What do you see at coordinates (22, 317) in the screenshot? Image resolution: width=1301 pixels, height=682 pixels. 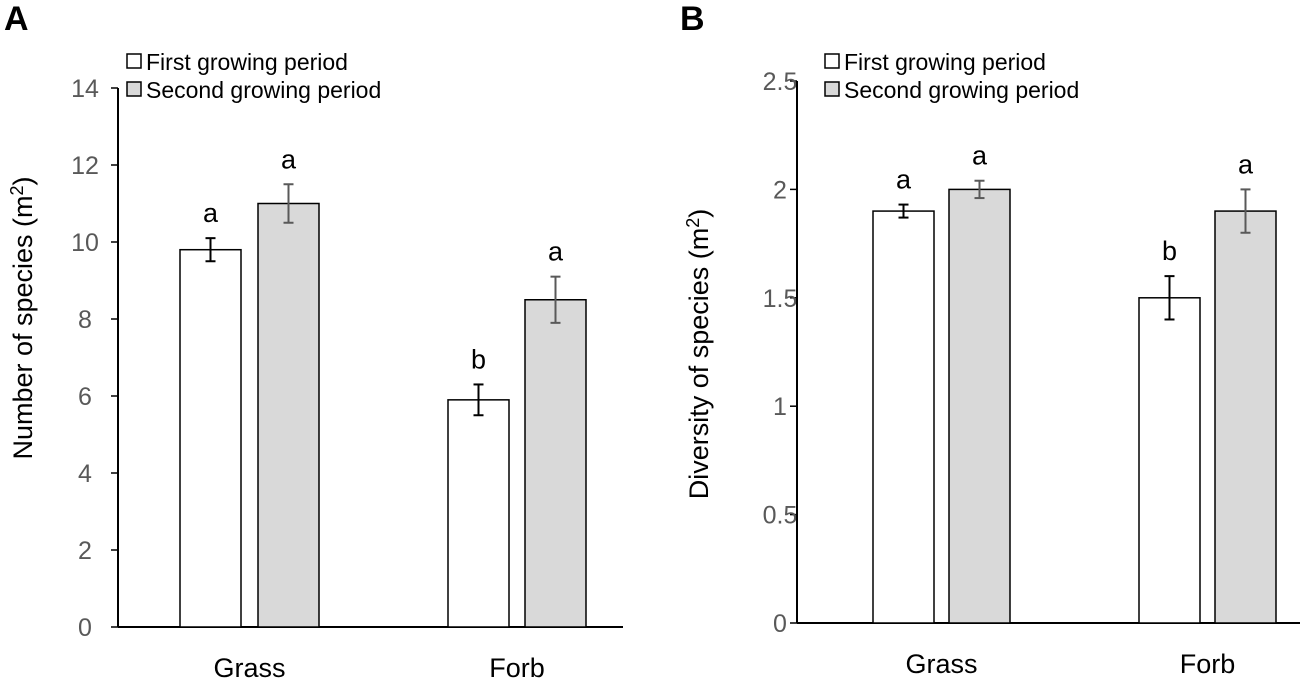 I see `panel-a-y-axis-label: Number of species (m2)` at bounding box center [22, 317].